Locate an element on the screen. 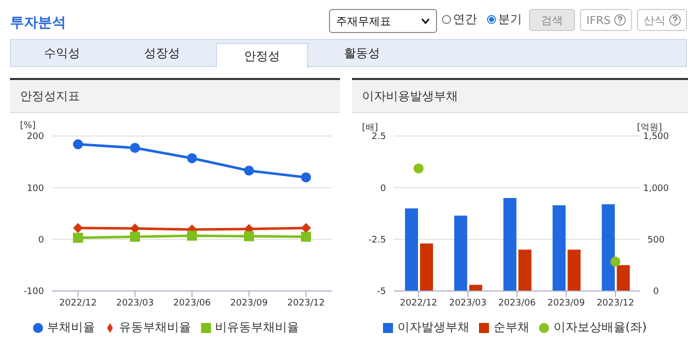 Image resolution: width=697 pixels, height=342 pixels. text: 수익성 is located at coordinates (62, 53).